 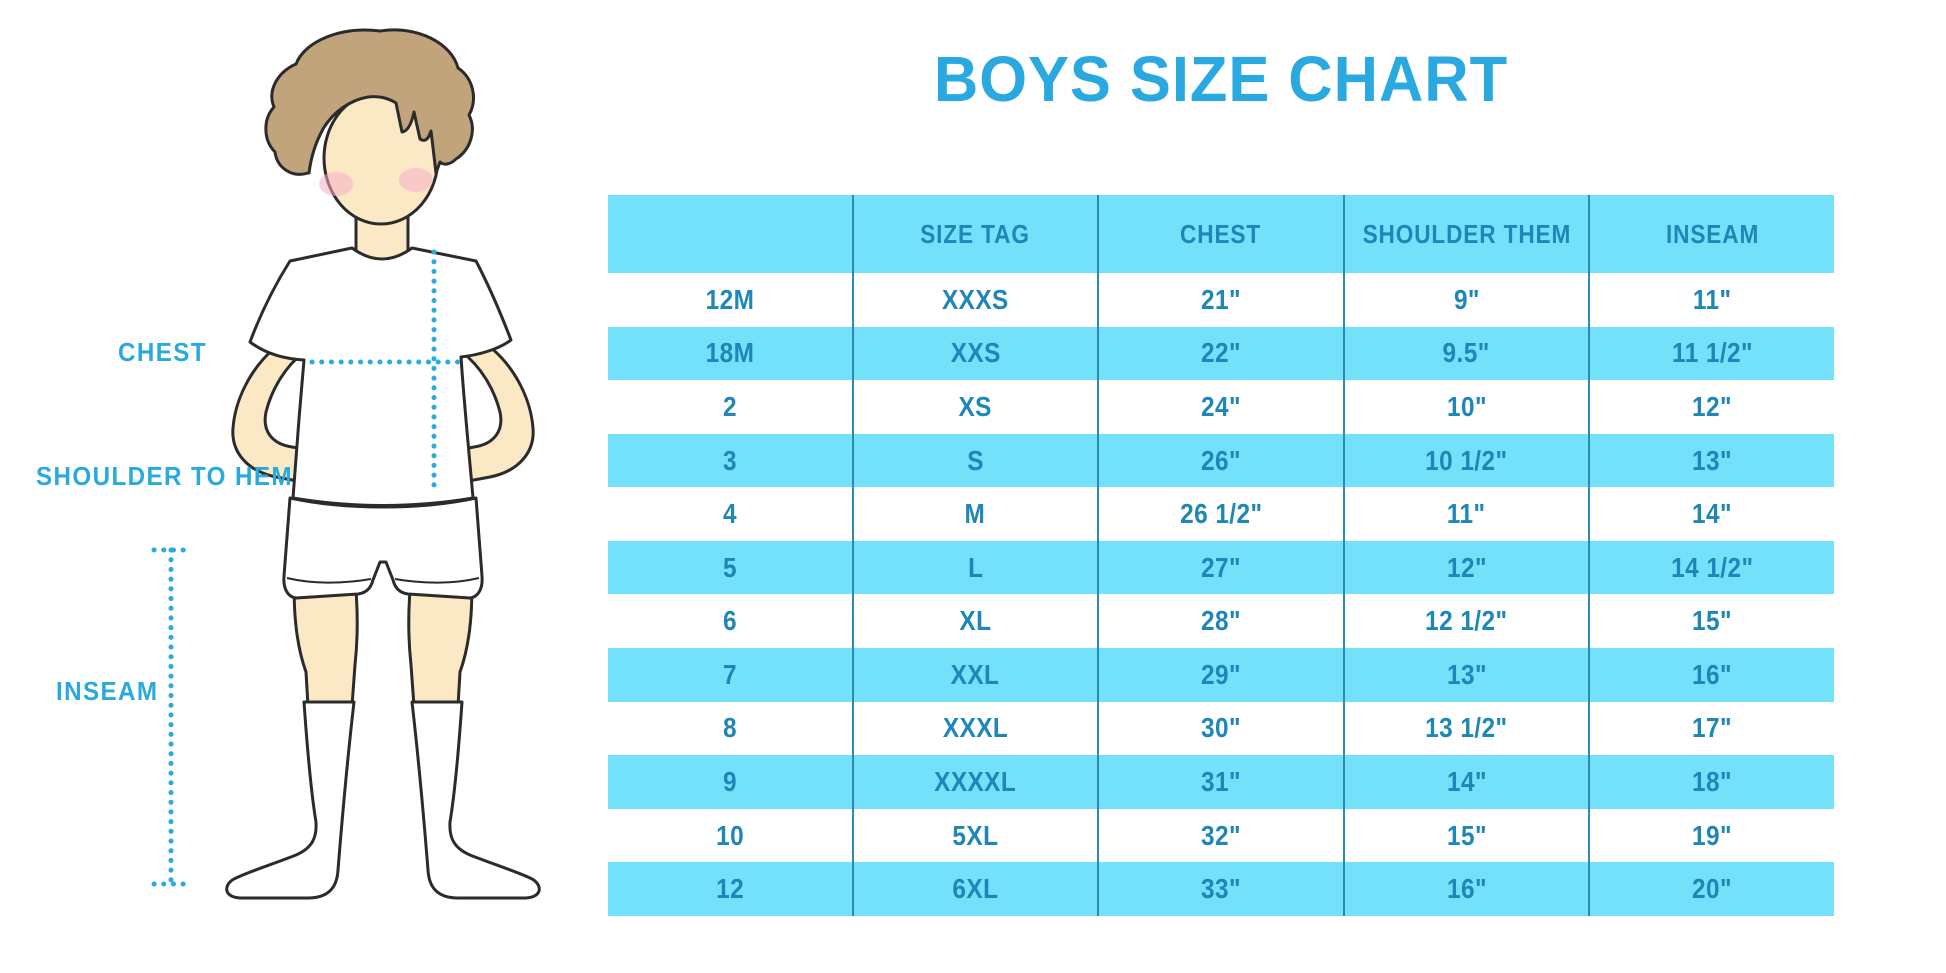 What do you see at coordinates (1468, 234) in the screenshot?
I see `column-header: SHOULDER THEM` at bounding box center [1468, 234].